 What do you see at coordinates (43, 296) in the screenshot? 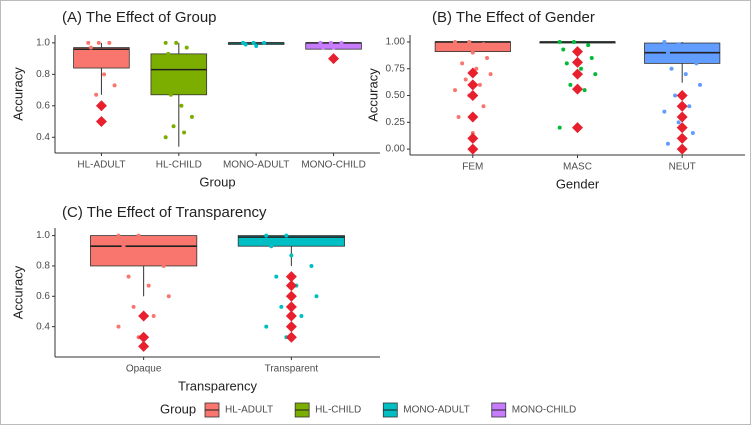
I see `y-tick-label: 0.6` at bounding box center [43, 296].